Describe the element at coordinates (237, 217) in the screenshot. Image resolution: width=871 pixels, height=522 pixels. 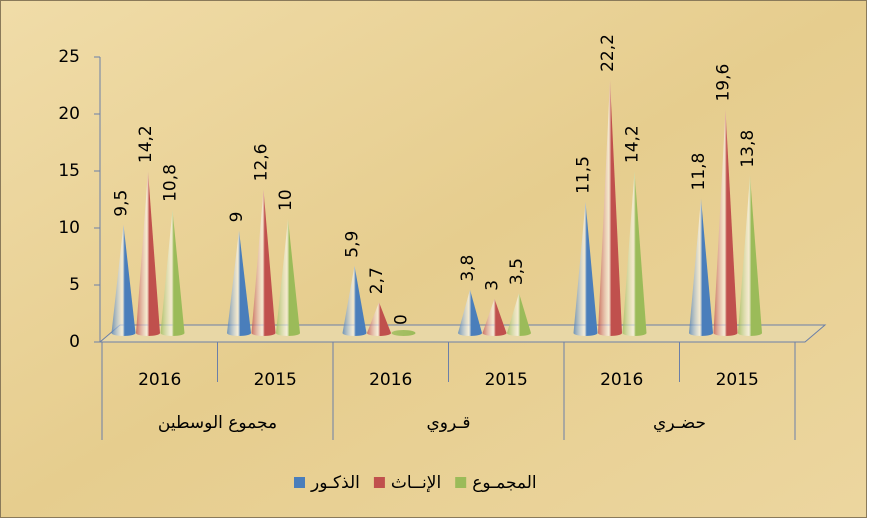
I see `value-label: 9` at that location.